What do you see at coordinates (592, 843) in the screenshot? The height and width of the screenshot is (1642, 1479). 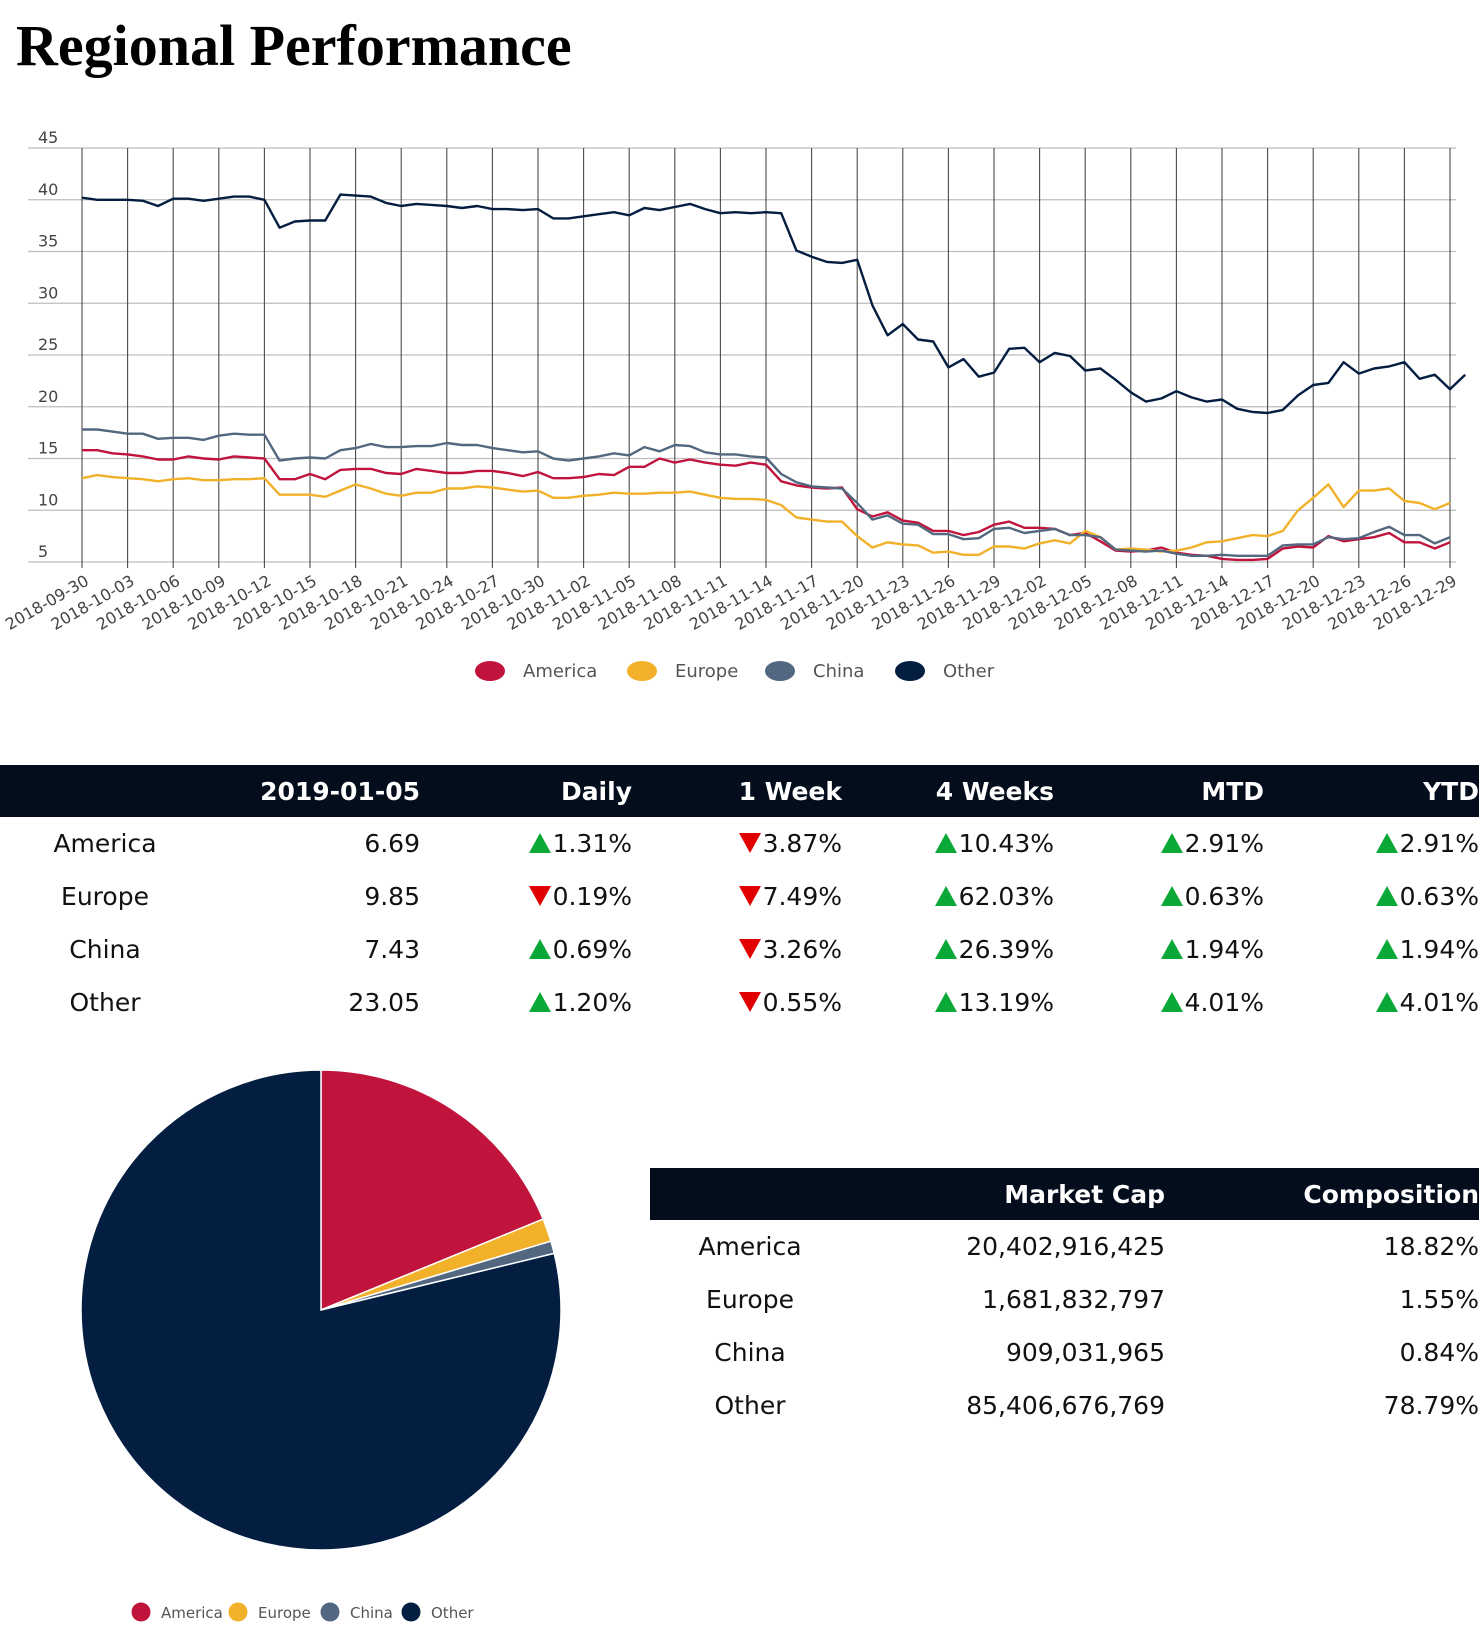 I see `daily-change-value: 1.31%` at bounding box center [592, 843].